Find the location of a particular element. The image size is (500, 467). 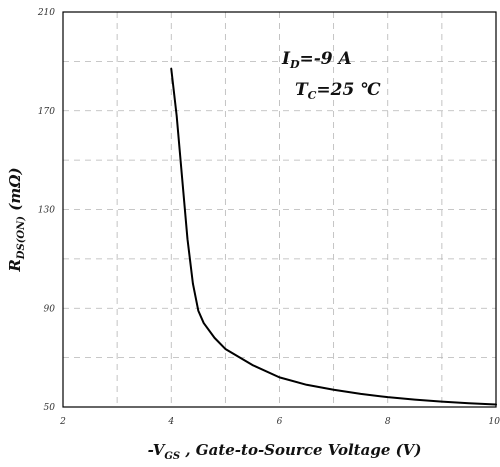

y-tick-label: 170 is located at coordinates (46, 112).